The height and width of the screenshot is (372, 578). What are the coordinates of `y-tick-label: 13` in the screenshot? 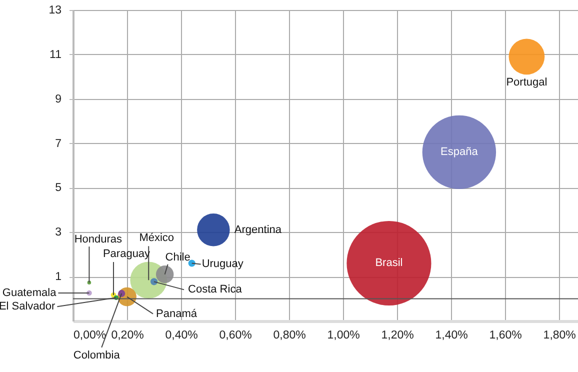 It's located at (55, 10).